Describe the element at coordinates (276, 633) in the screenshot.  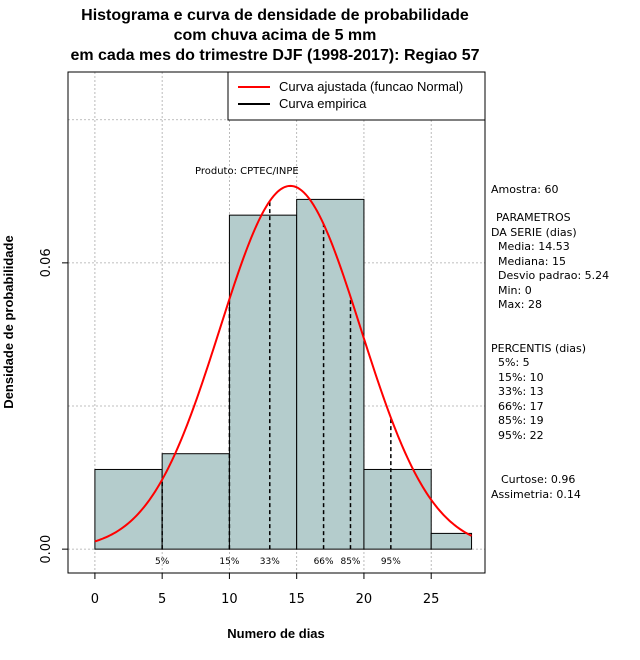
I see `x-axis-title: Numero de dias` at that location.